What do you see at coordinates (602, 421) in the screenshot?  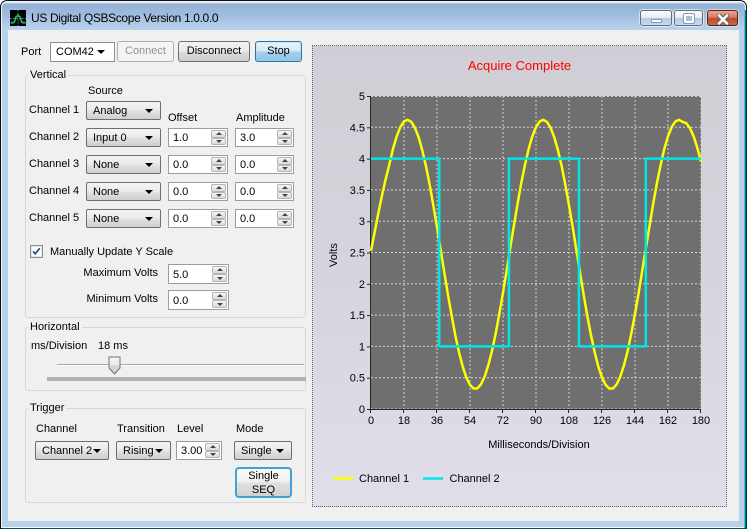 I see `svg-text: 126` at bounding box center [602, 421].